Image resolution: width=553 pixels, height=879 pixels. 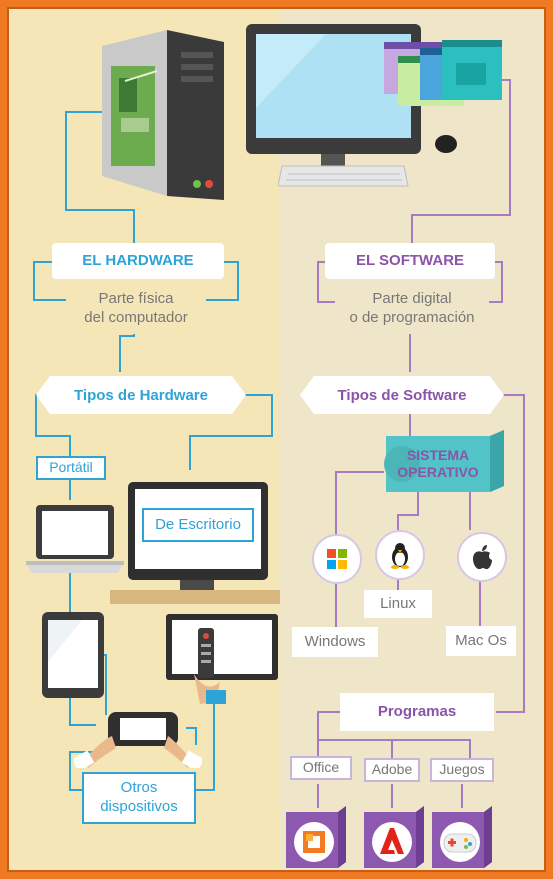 I want to click on mouse-icon, so click(x=446, y=144).